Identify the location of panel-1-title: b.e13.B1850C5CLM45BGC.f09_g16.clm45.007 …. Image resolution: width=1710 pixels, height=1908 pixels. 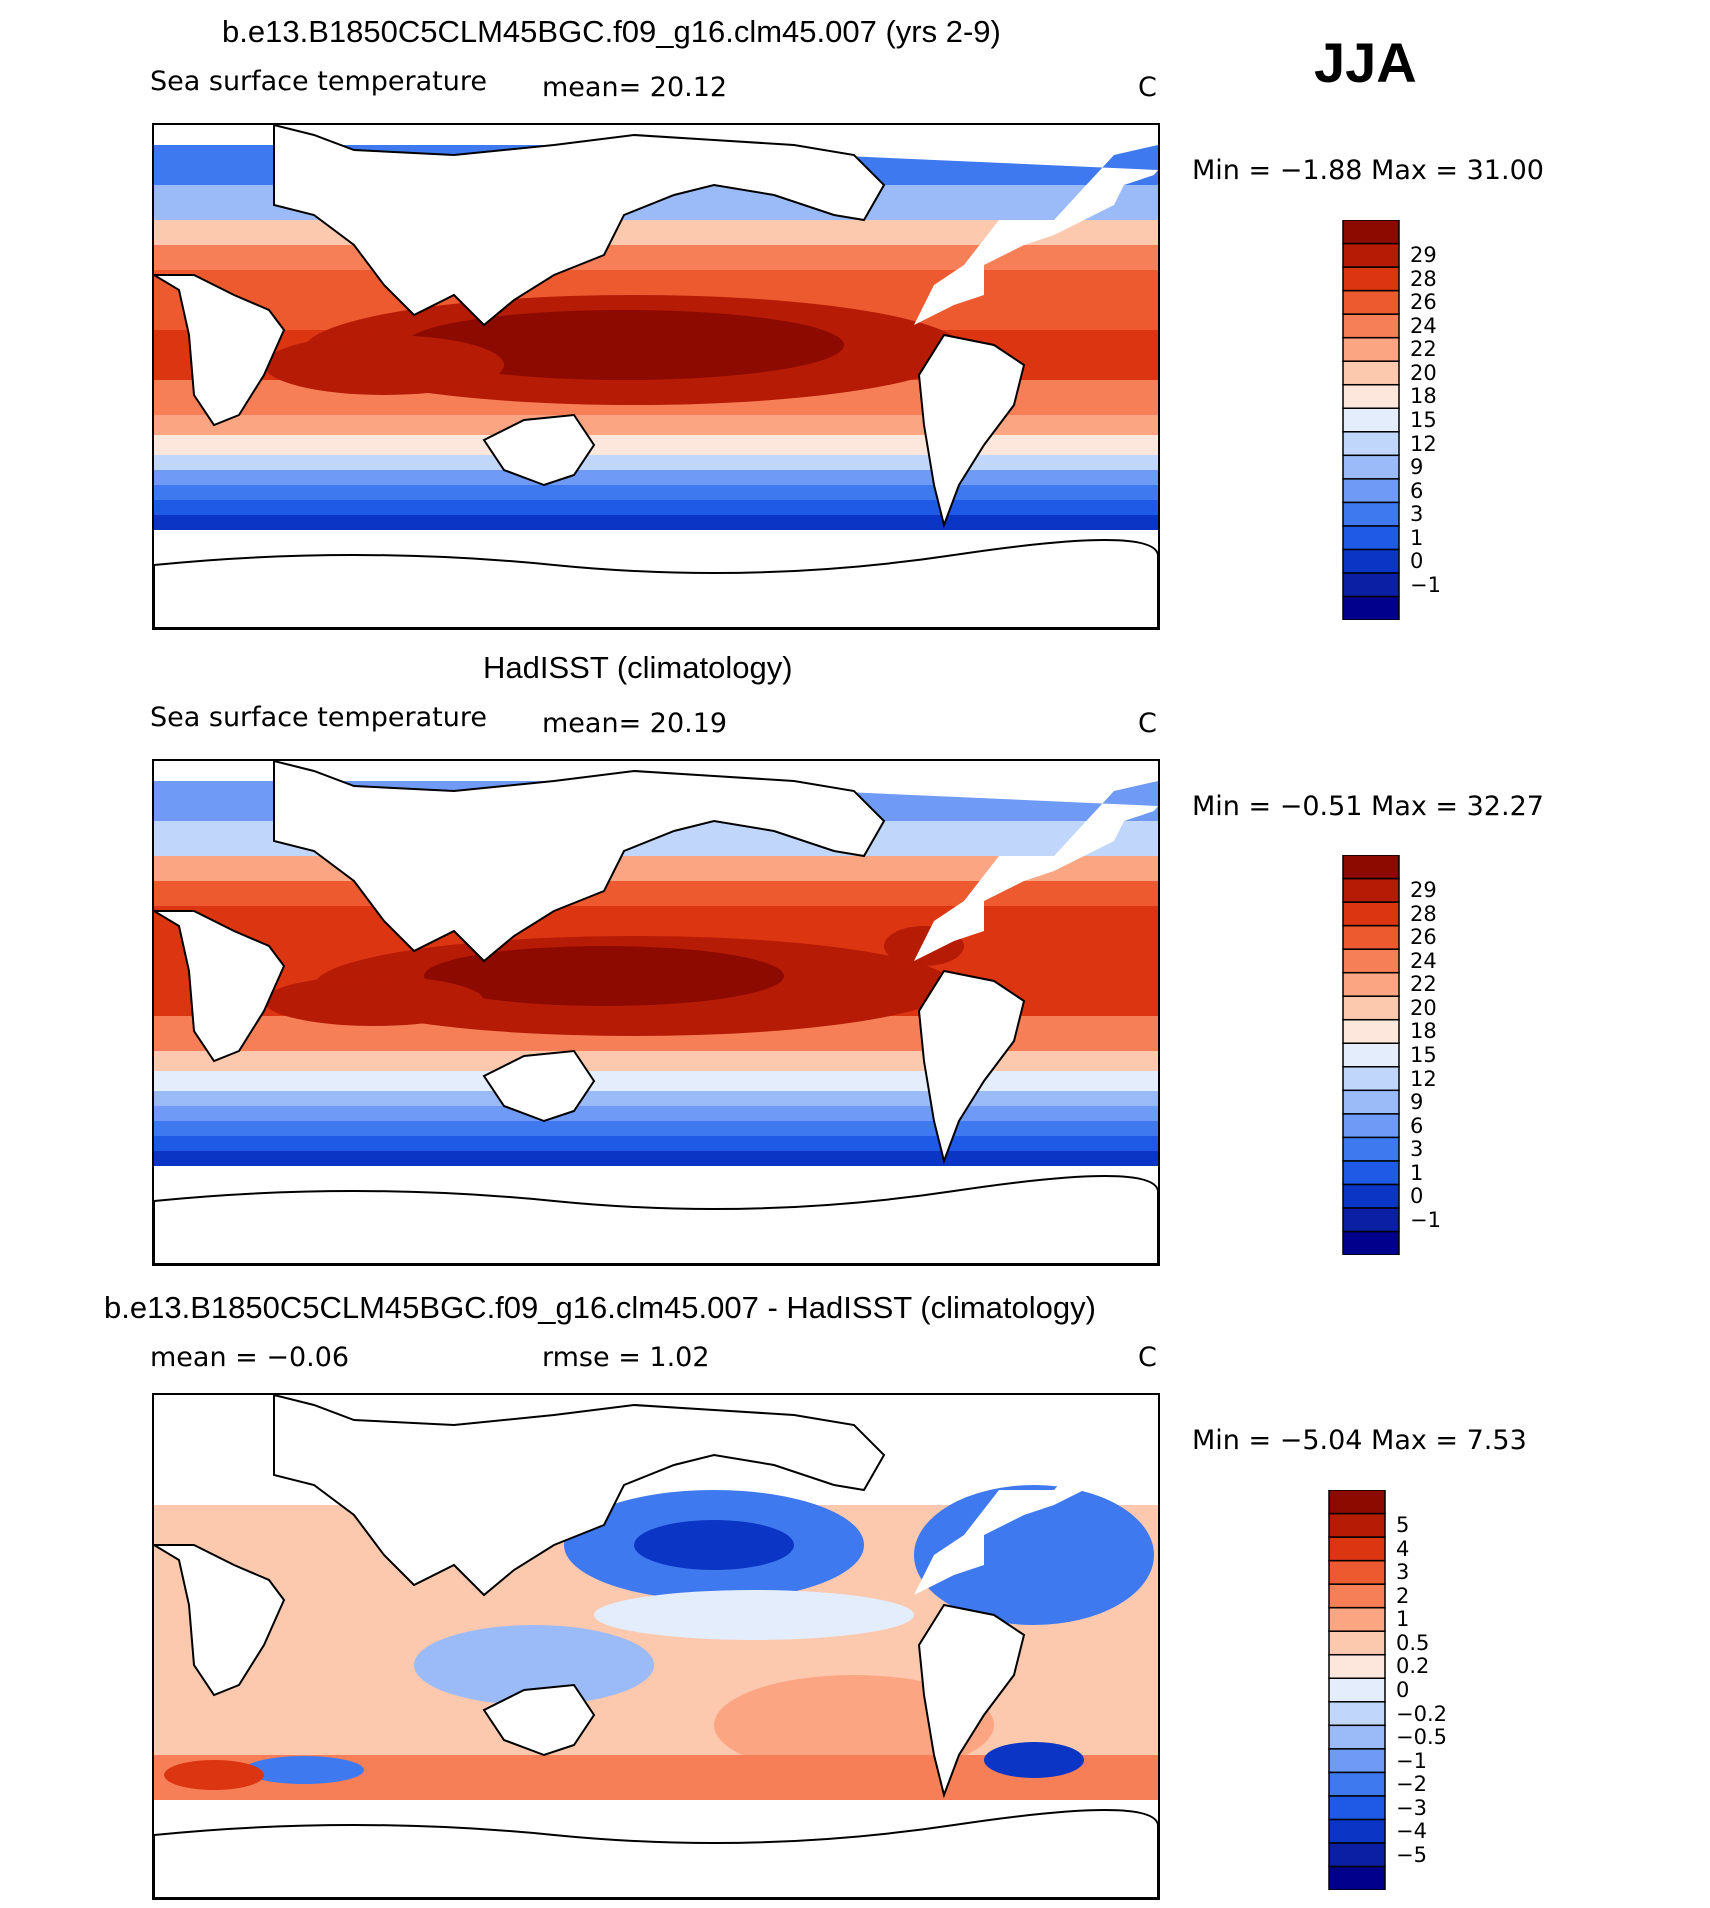
(611, 31).